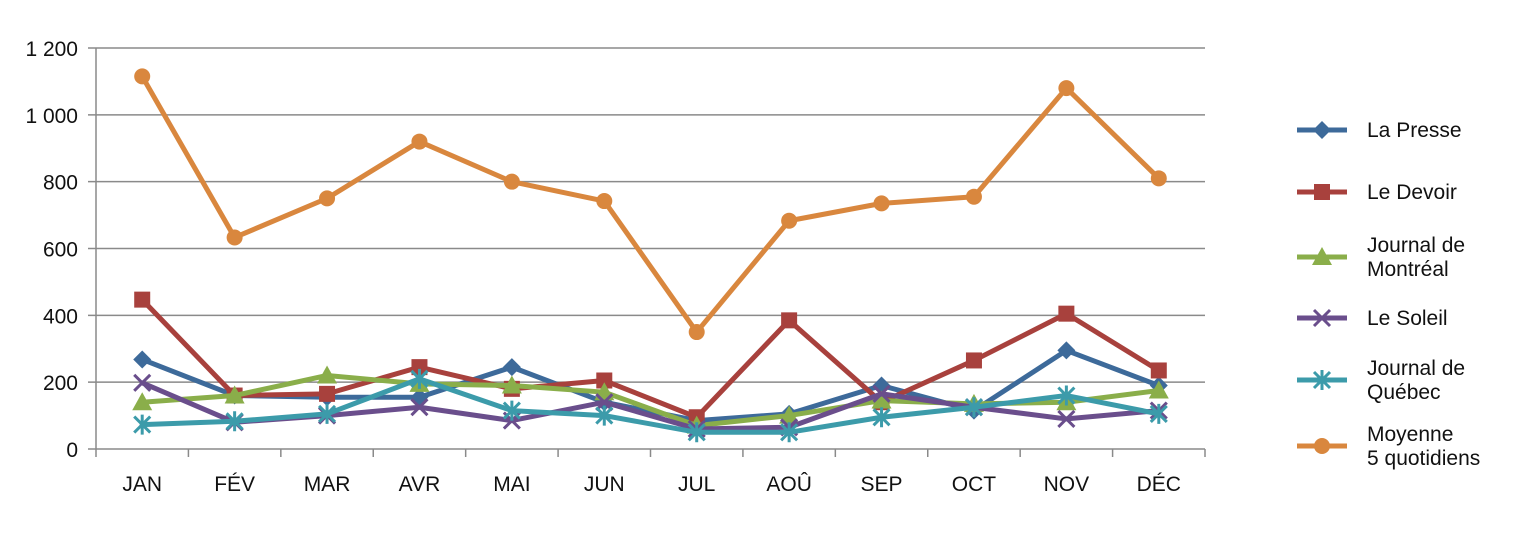 The image size is (1535, 560). What do you see at coordinates (1412, 192) in the screenshot?
I see `legend-label: Le Devoir` at bounding box center [1412, 192].